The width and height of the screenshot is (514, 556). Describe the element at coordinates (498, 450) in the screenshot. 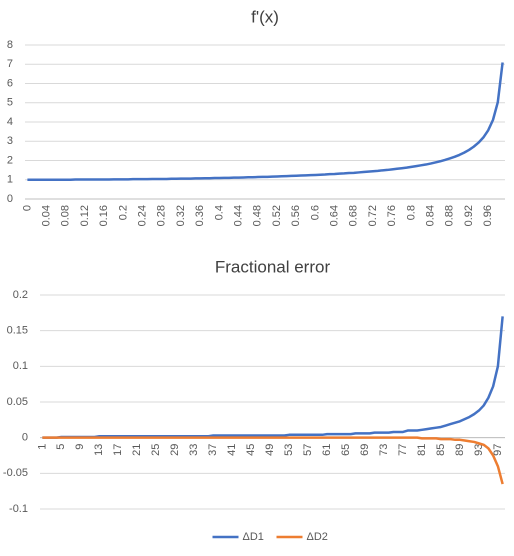

I see `x-tick-label: 97` at that location.